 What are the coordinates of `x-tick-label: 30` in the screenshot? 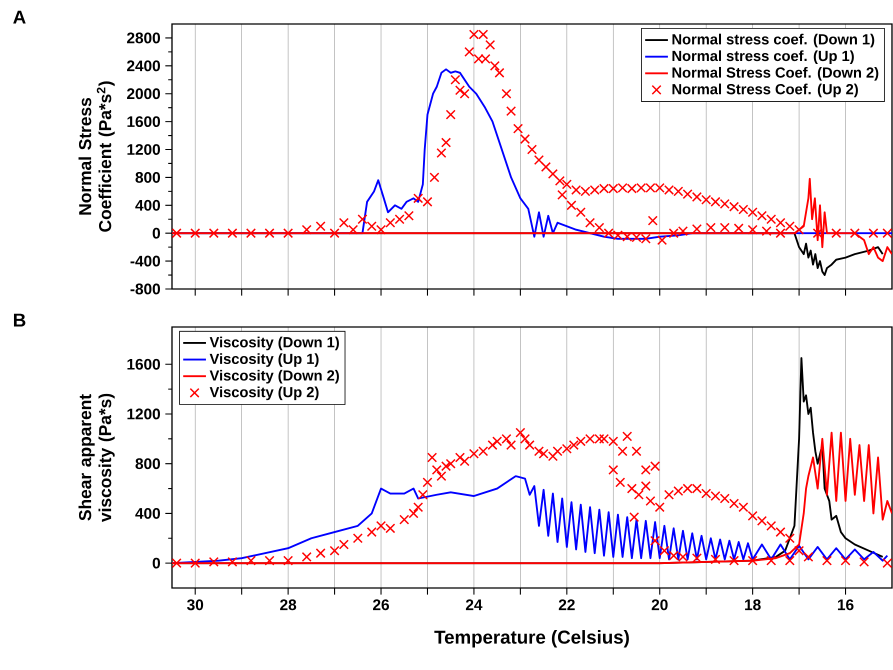 It's located at (195, 604).